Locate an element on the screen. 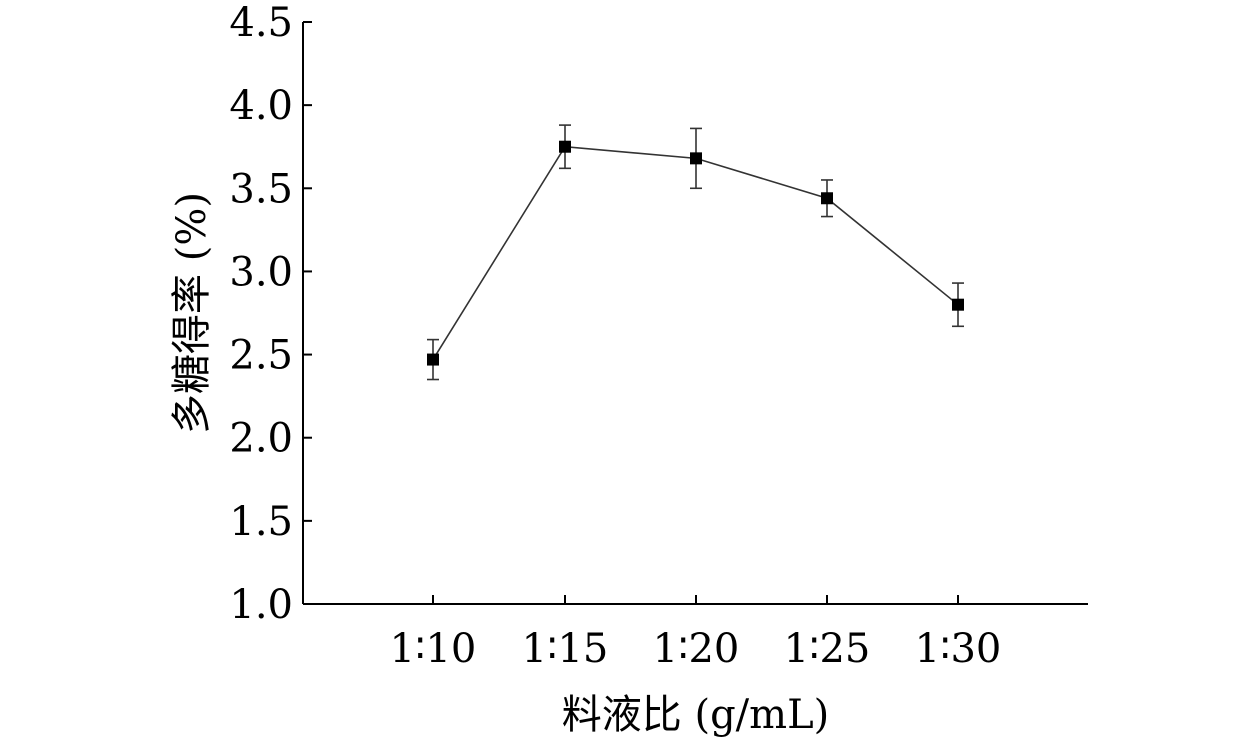 The height and width of the screenshot is (741, 1260). x-tick-label: 1∶30 is located at coordinates (958, 649).